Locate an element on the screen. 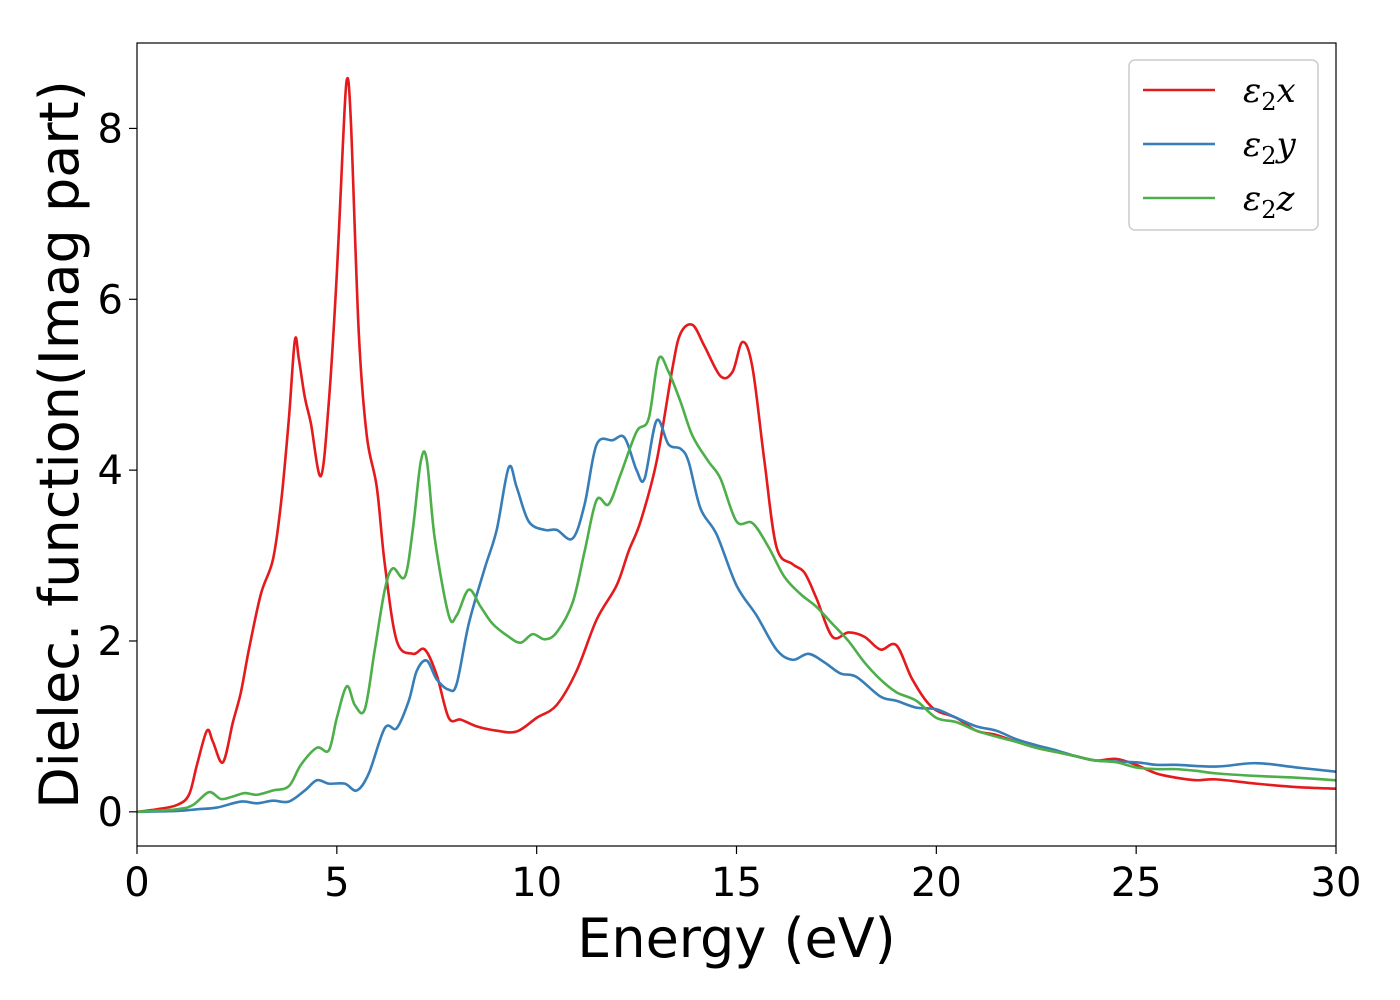 The image size is (1400, 1000). x-tick-label: 10 is located at coordinates (536, 883).